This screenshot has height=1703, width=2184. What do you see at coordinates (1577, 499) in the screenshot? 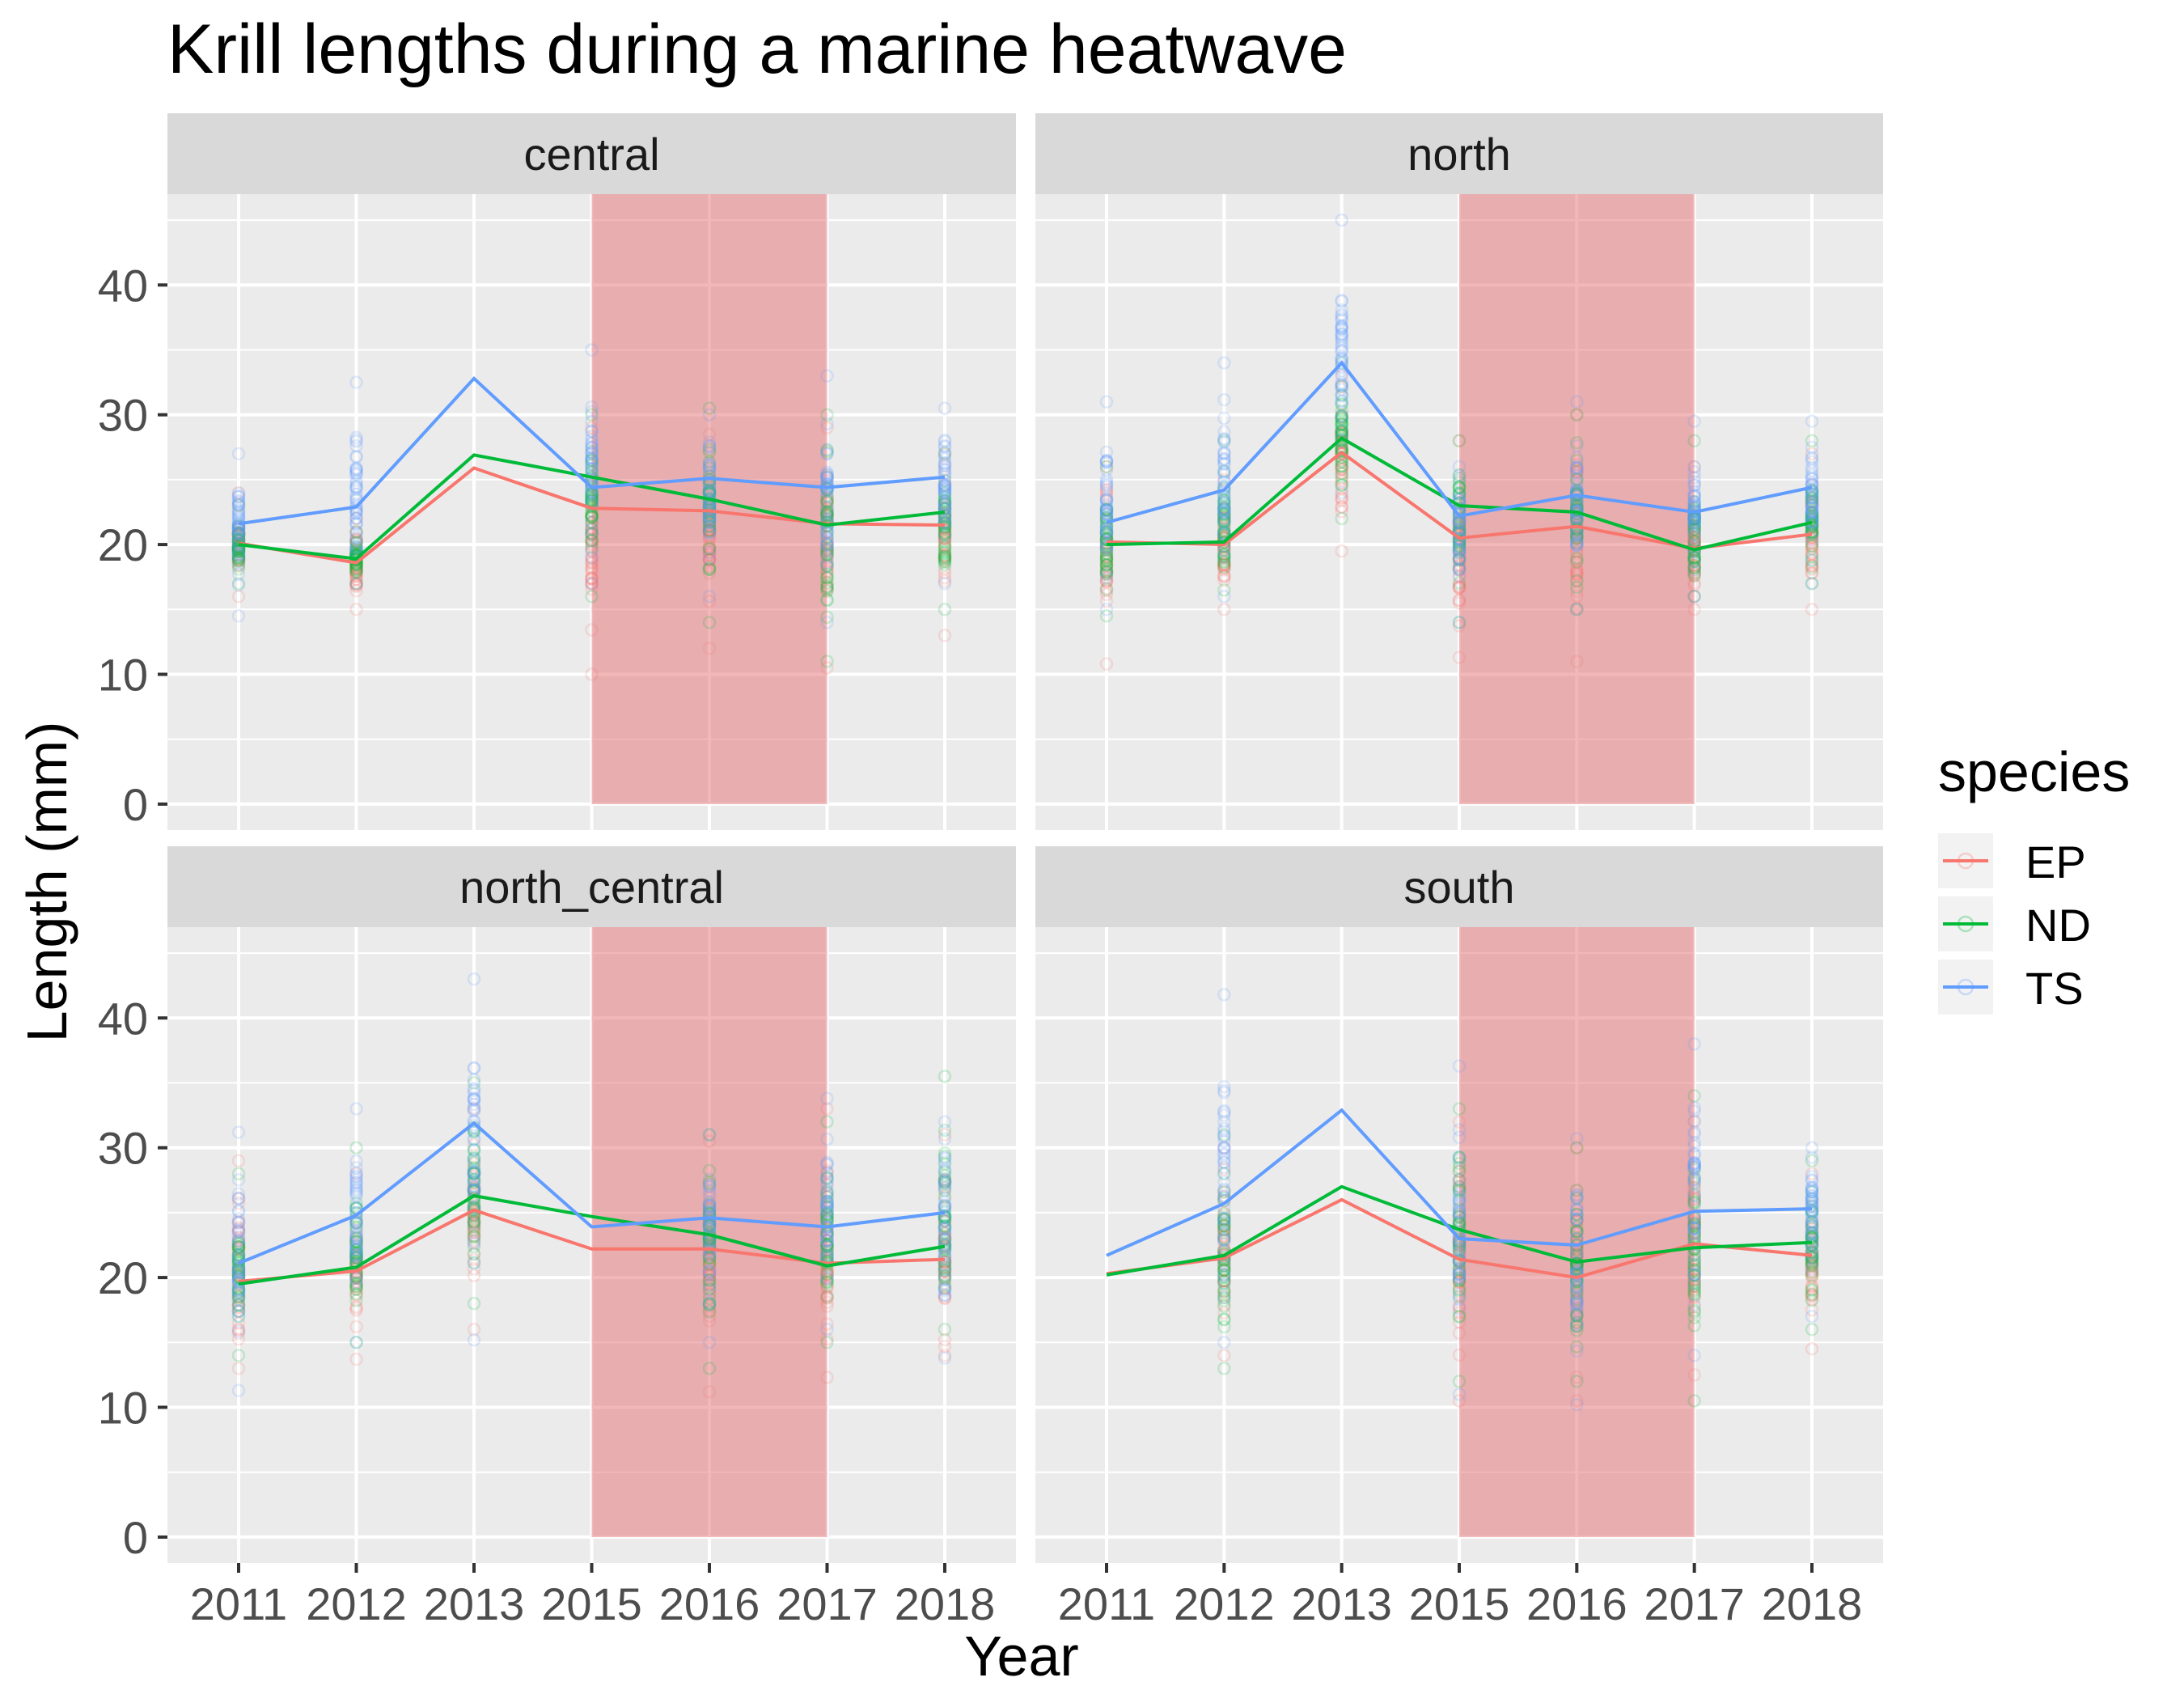
I see `heatwave-band` at bounding box center [1577, 499].